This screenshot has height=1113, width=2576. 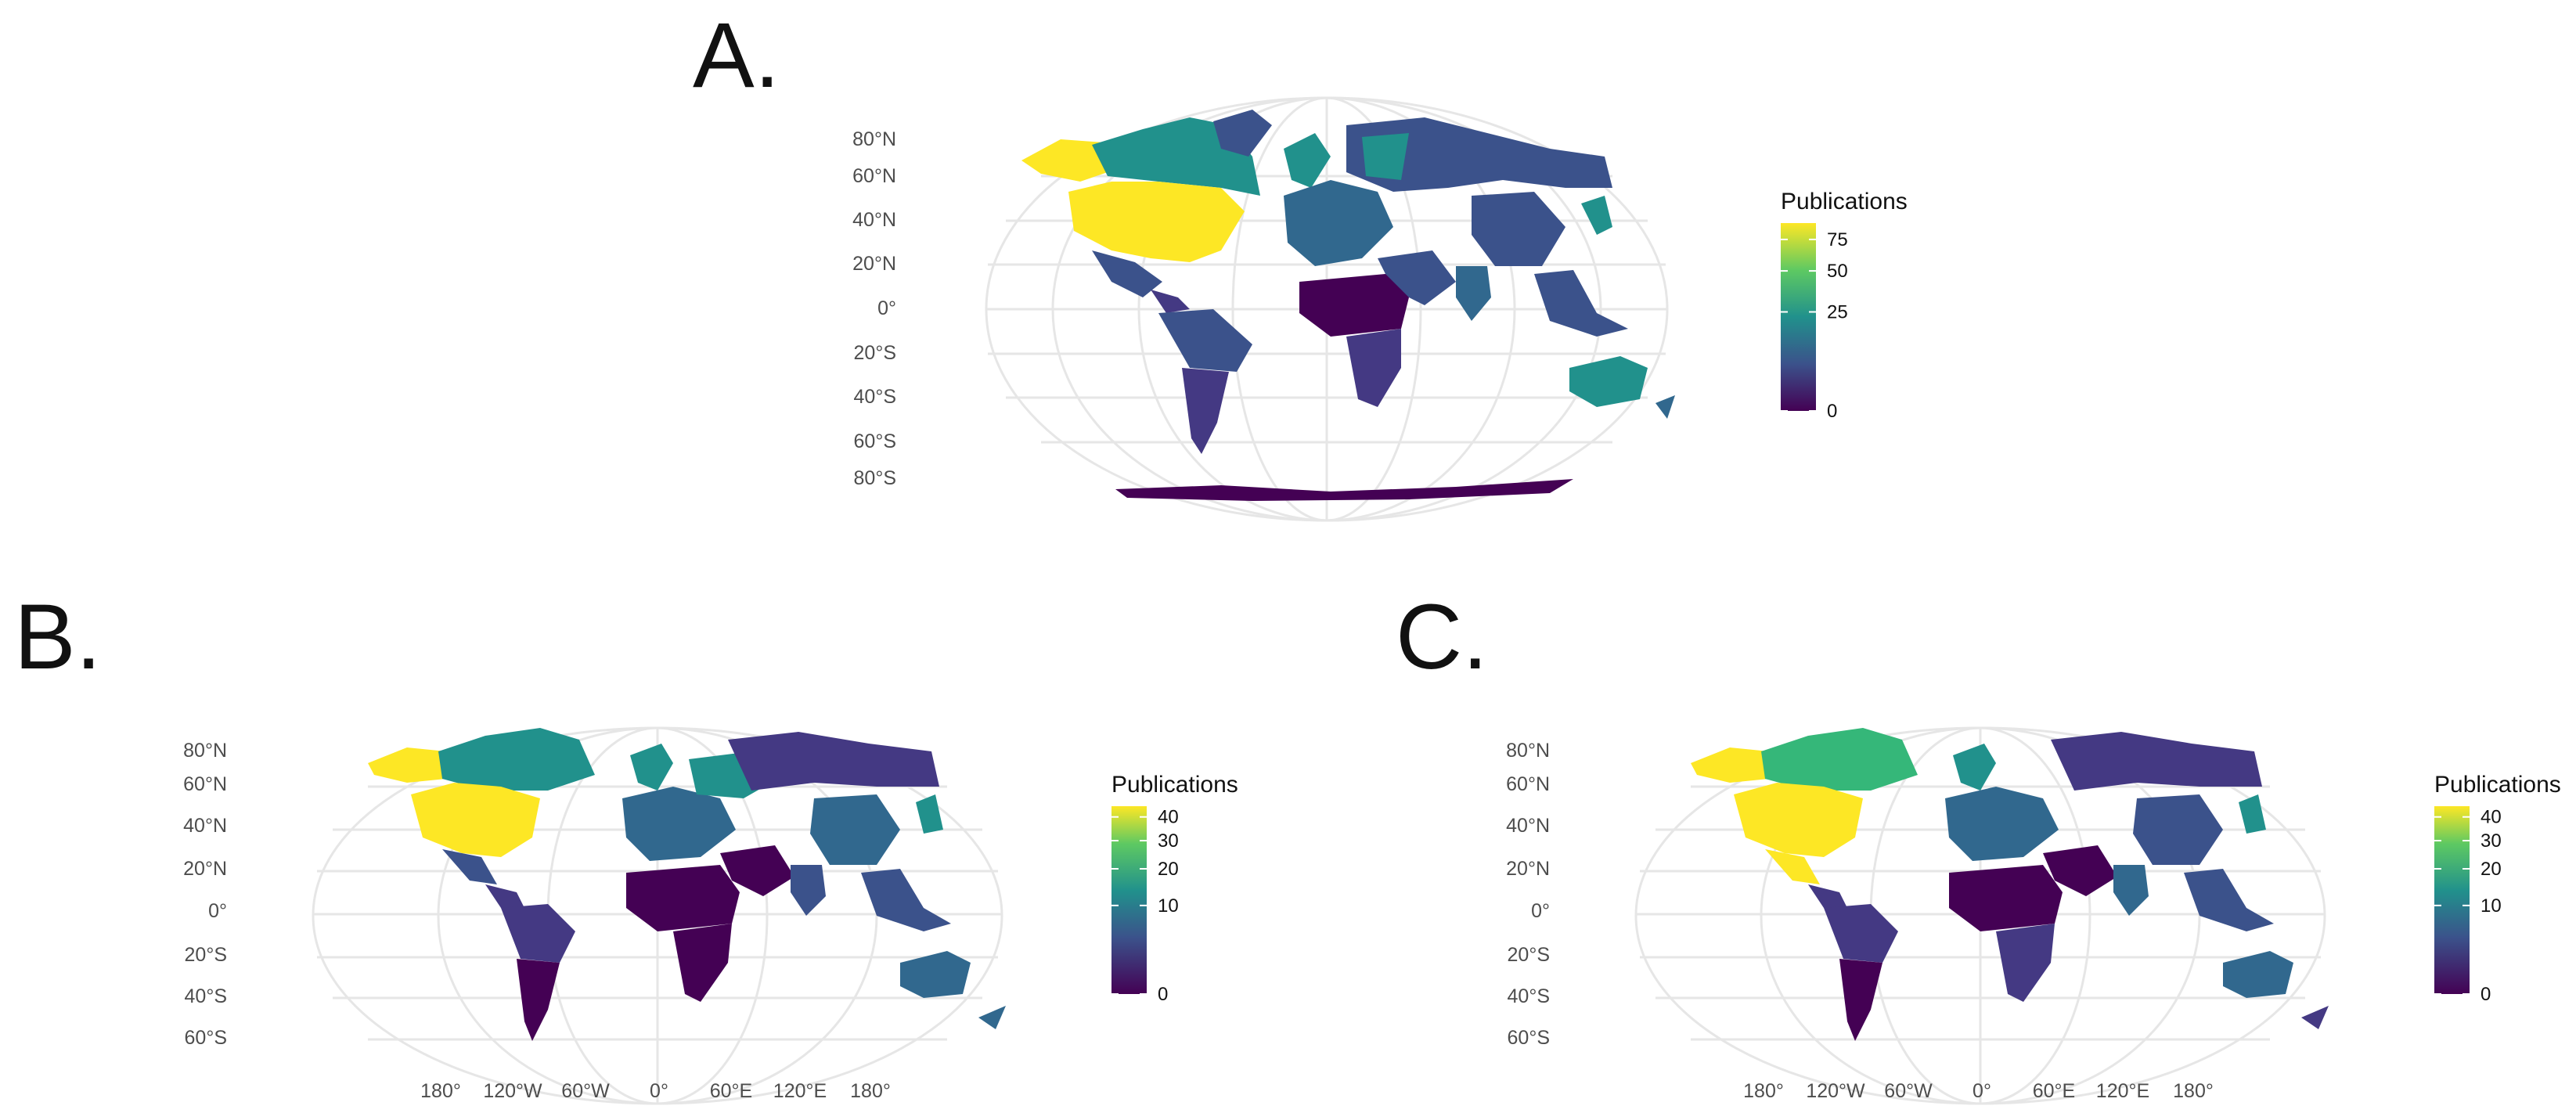 What do you see at coordinates (1528, 869) in the screenshot?
I see `lat-label: 20°N` at bounding box center [1528, 869].